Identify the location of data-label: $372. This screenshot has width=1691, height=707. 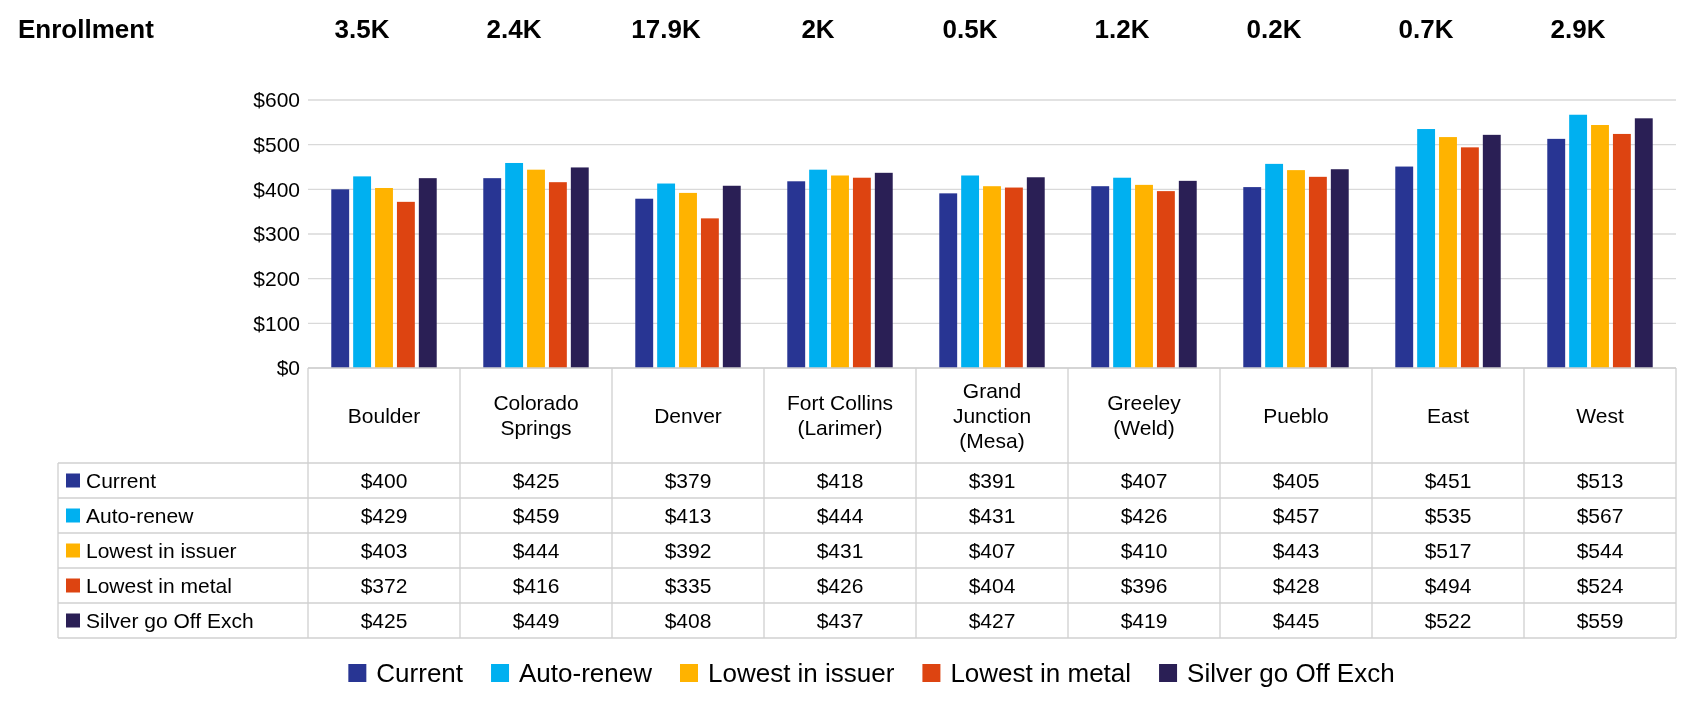
(384, 585).